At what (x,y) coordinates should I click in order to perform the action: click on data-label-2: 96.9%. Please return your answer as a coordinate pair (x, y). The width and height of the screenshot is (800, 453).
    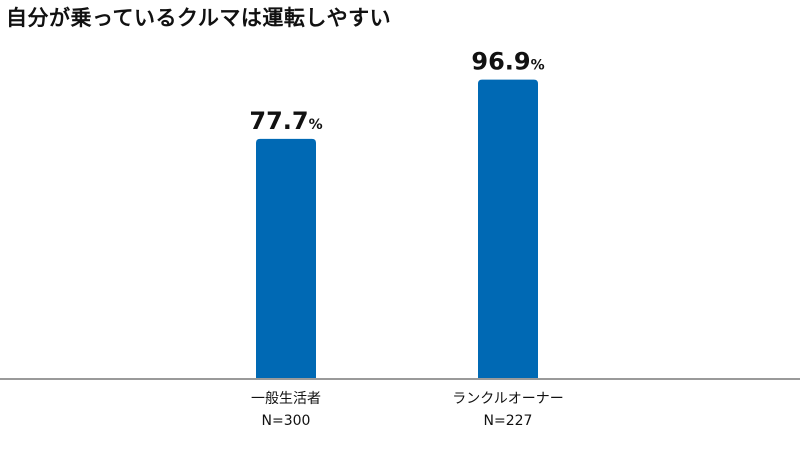
    Looking at the image, I should click on (507, 62).